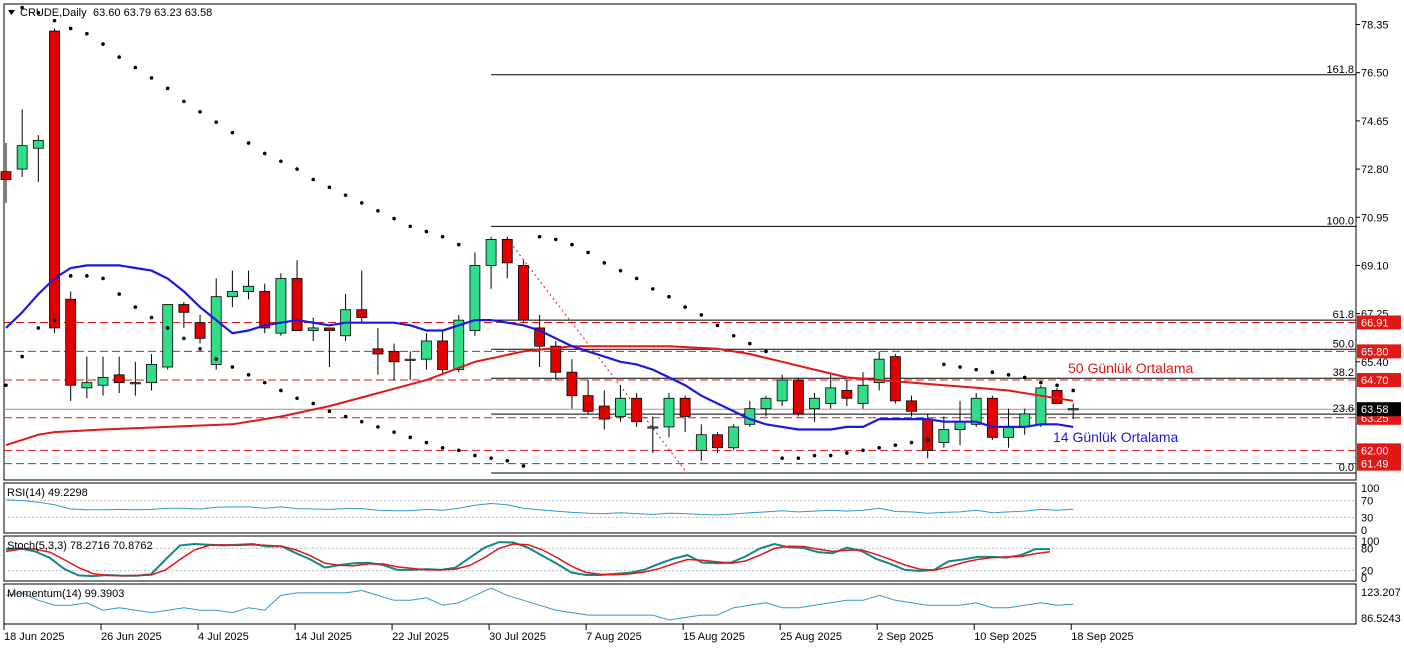 The width and height of the screenshot is (1404, 648). I want to click on price-tick-label: 70.95, so click(1375, 218).